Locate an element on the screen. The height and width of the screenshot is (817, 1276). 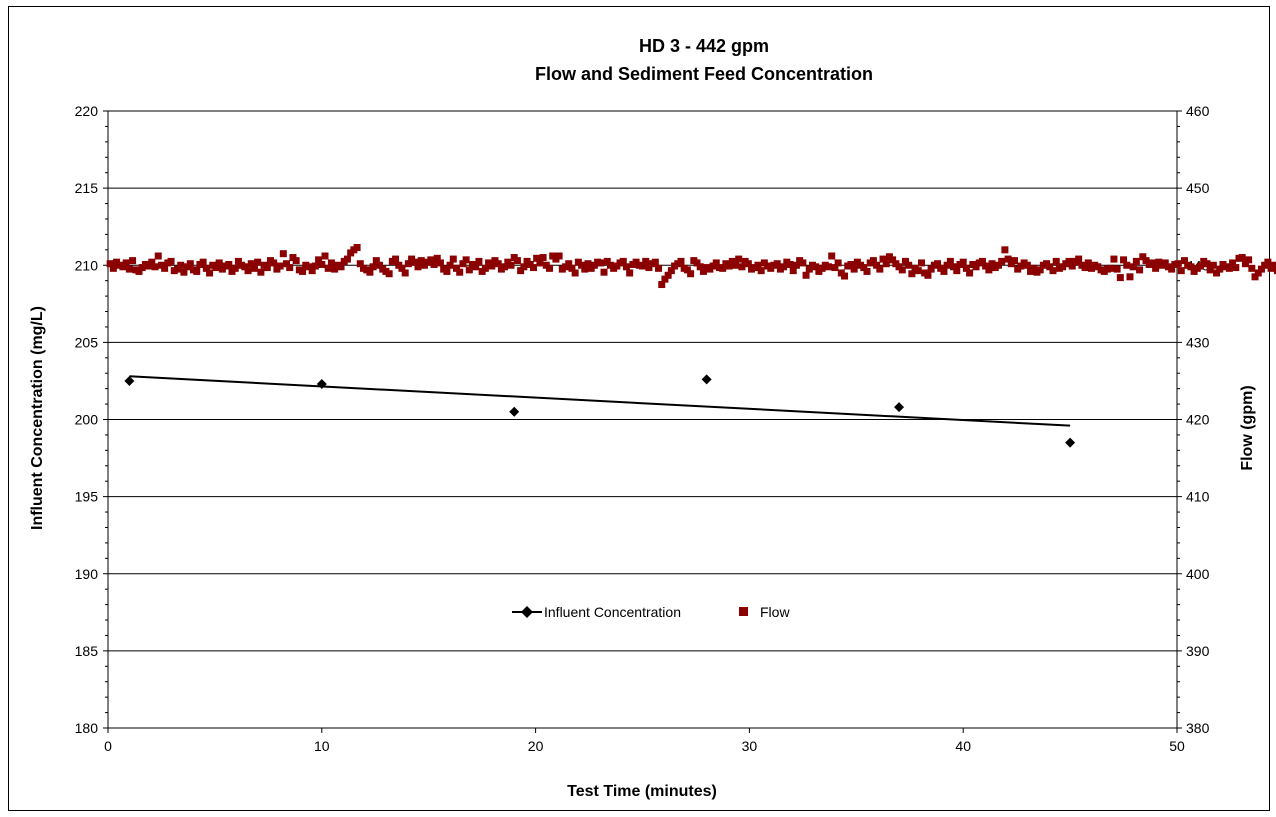
y-left-tick-label: 180 is located at coordinates (87, 728).